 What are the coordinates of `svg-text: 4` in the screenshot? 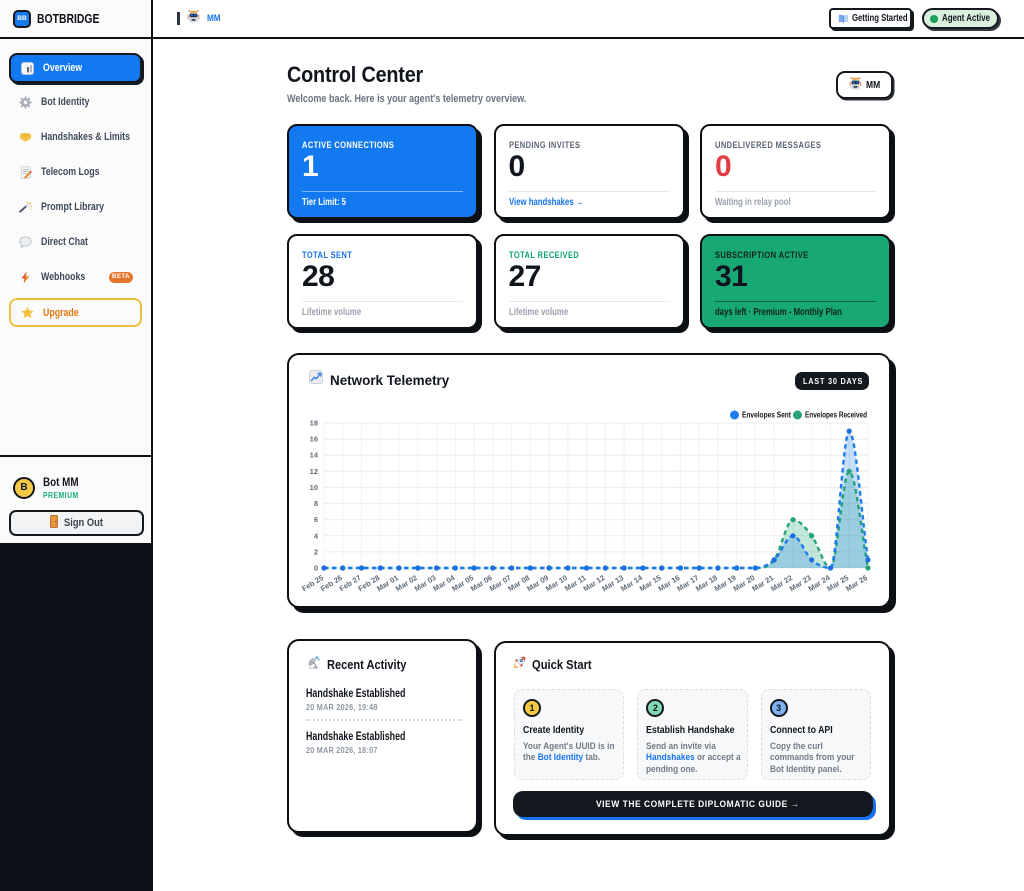 It's located at (316, 535).